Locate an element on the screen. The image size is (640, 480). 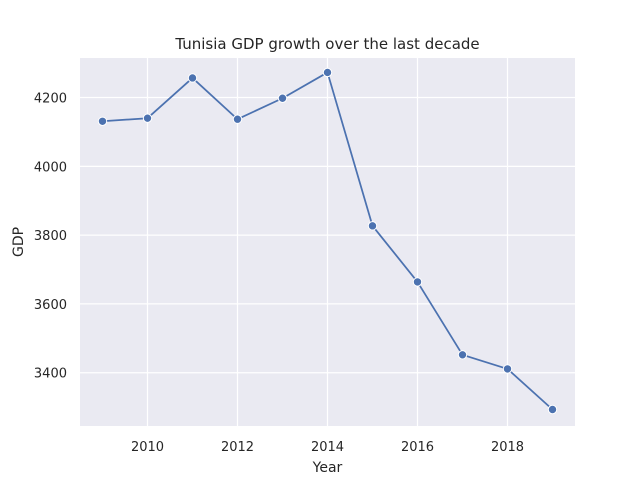
y-tick-label: 3800 is located at coordinates (50, 236).